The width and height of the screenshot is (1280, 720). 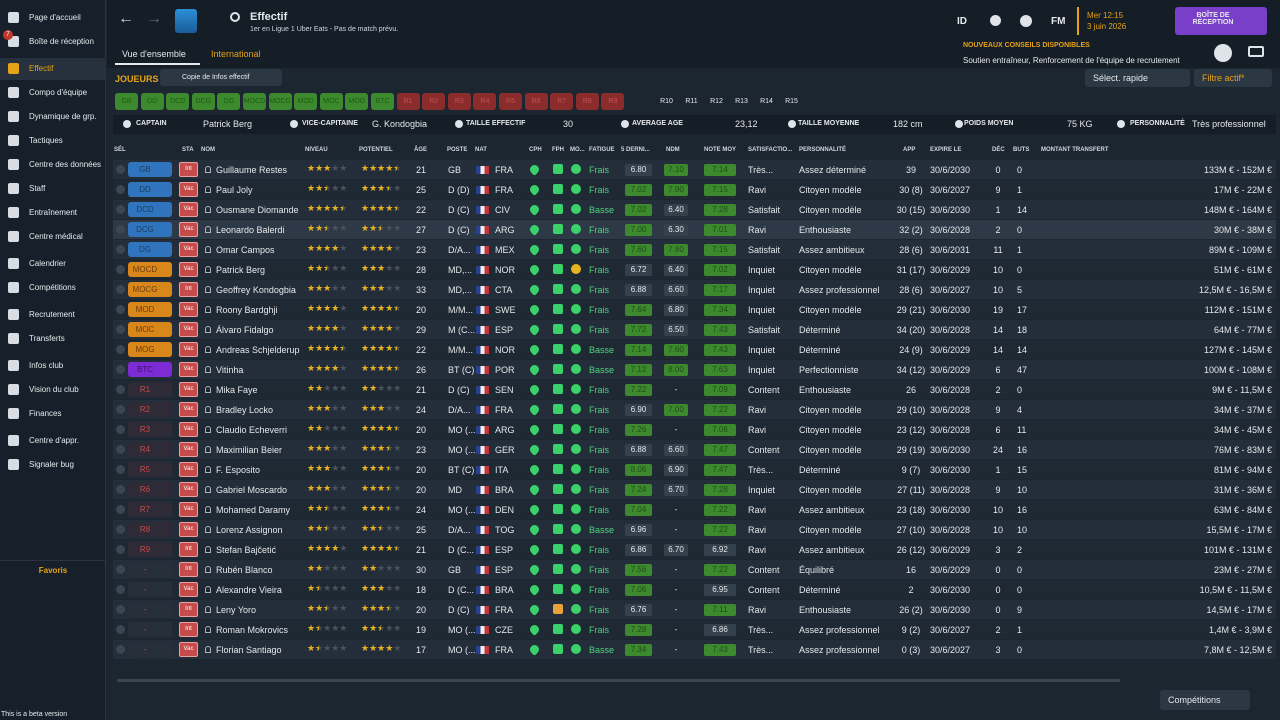 What do you see at coordinates (235, 17) in the screenshot?
I see `search-icon` at bounding box center [235, 17].